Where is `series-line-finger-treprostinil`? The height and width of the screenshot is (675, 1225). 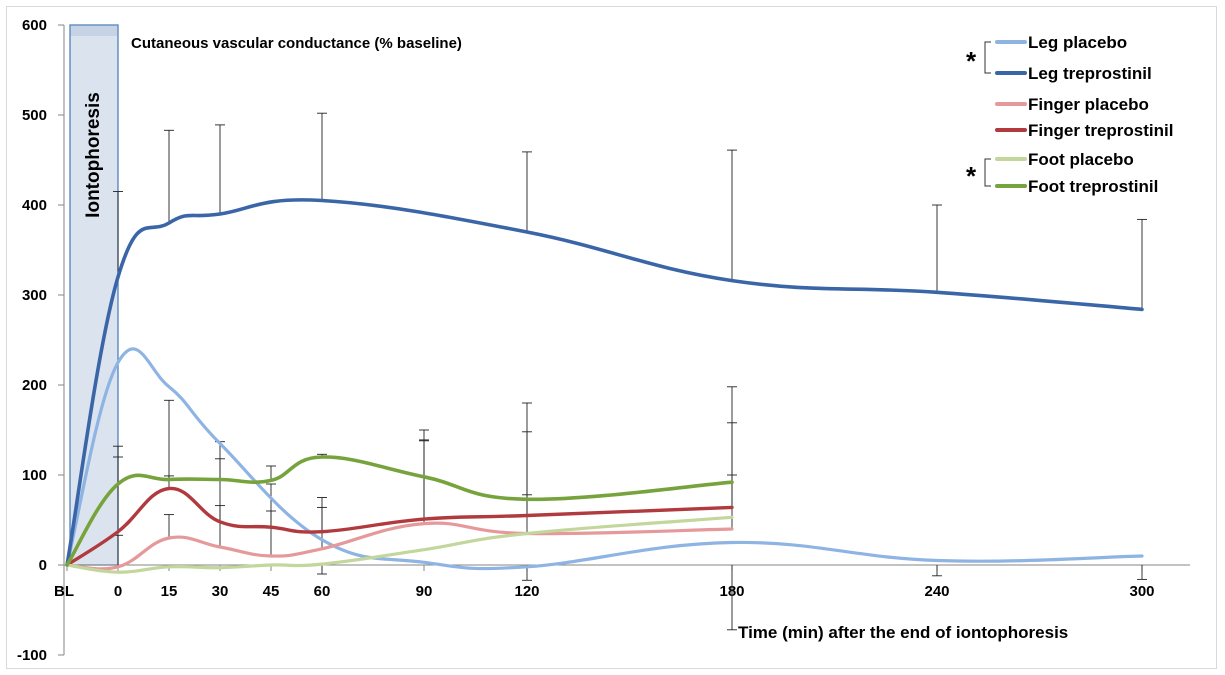
series-line-finger-treprostinil is located at coordinates (399, 526).